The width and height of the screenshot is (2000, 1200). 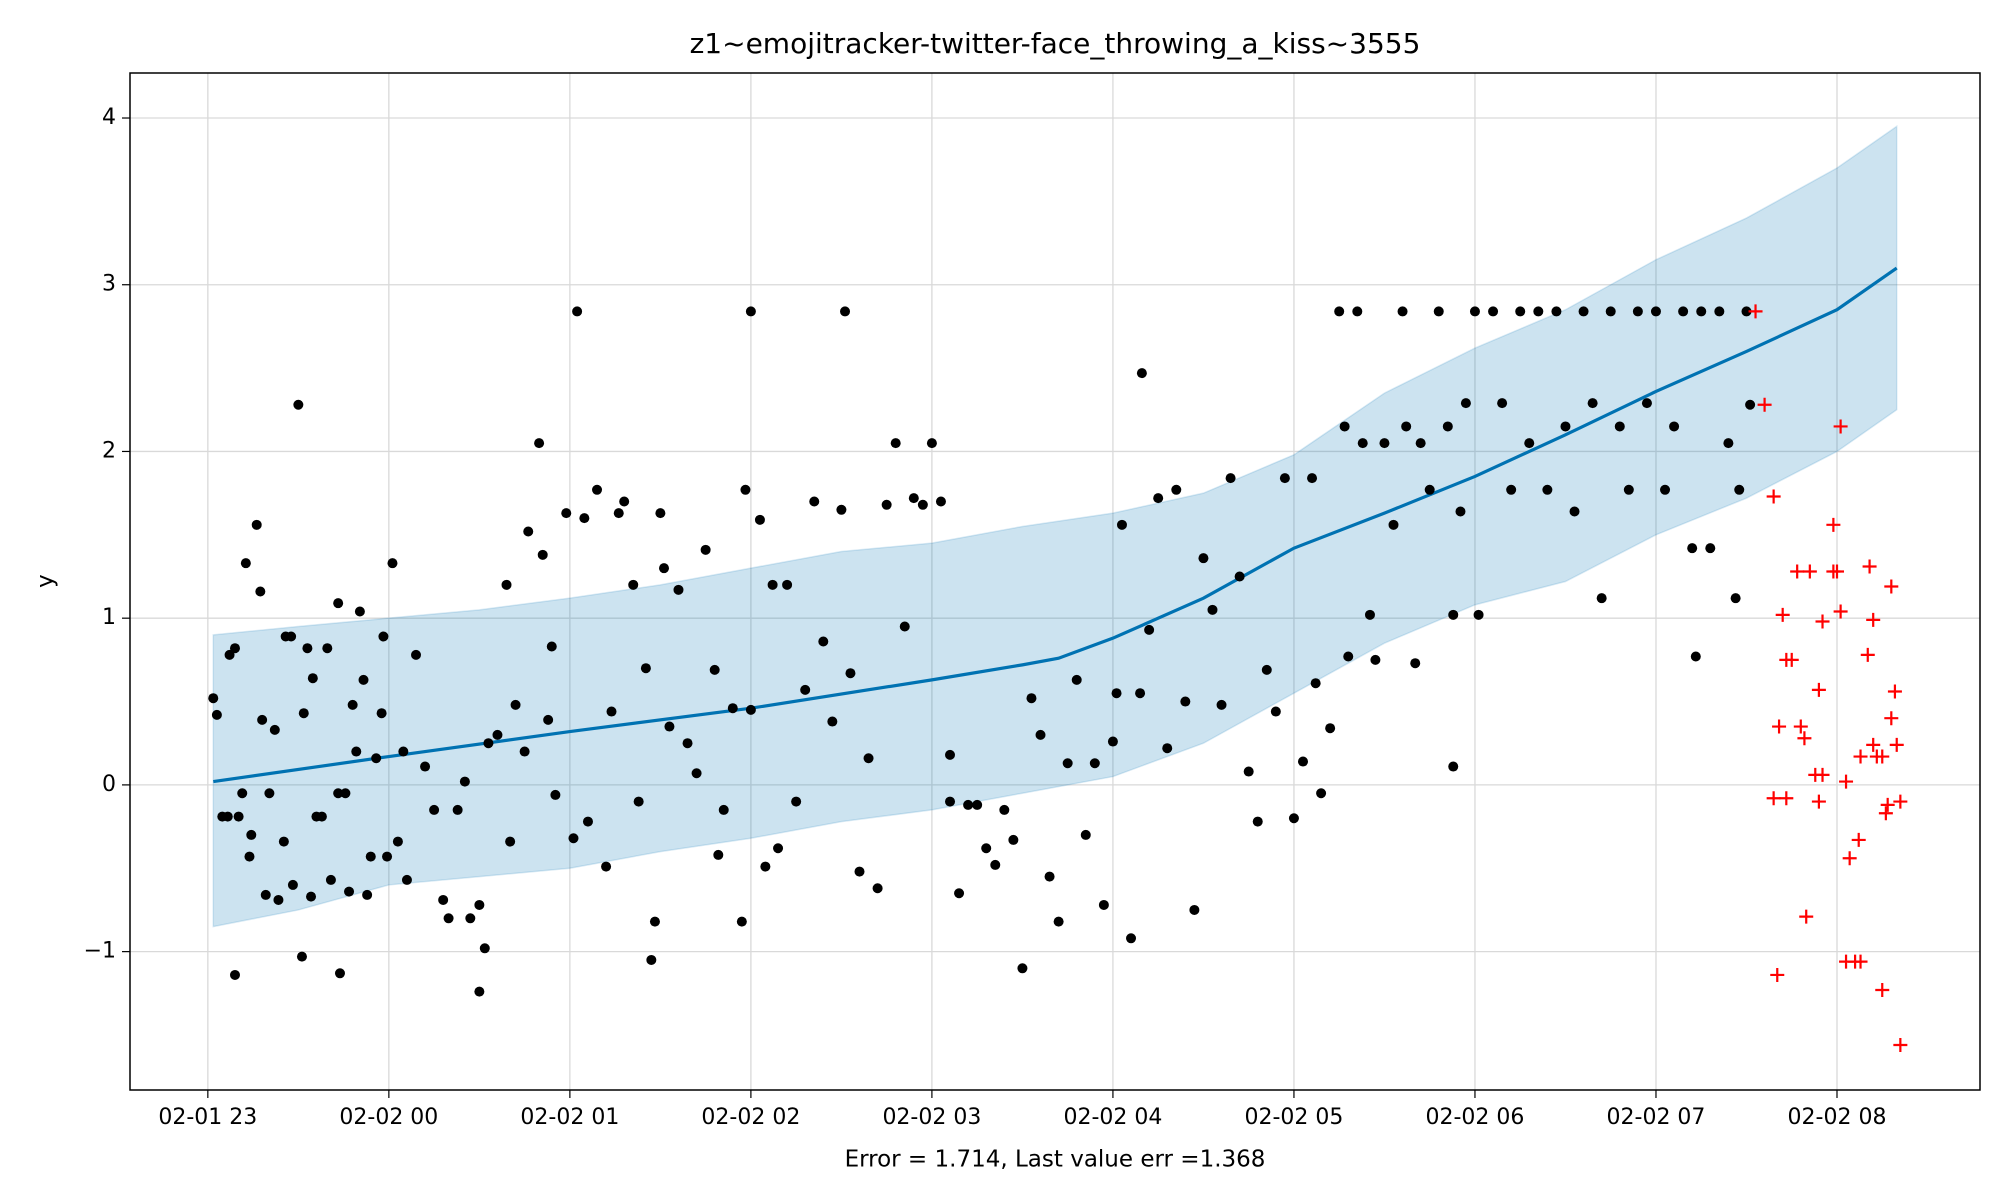 I want to click on x-tick-label: 02-01 23, so click(x=207, y=1117).